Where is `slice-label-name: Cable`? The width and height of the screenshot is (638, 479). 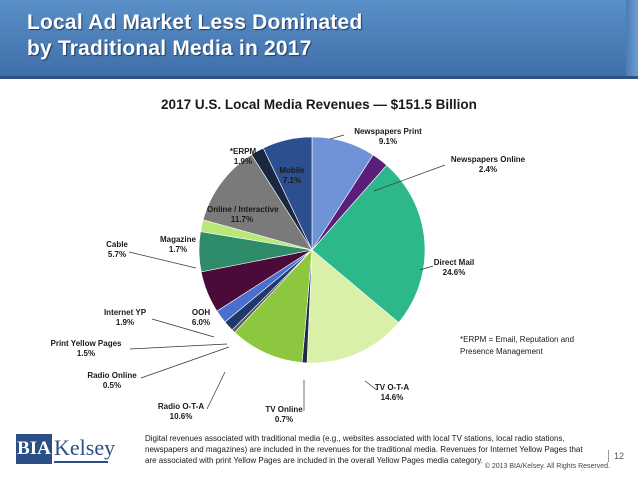 slice-label-name: Cable is located at coordinates (117, 244).